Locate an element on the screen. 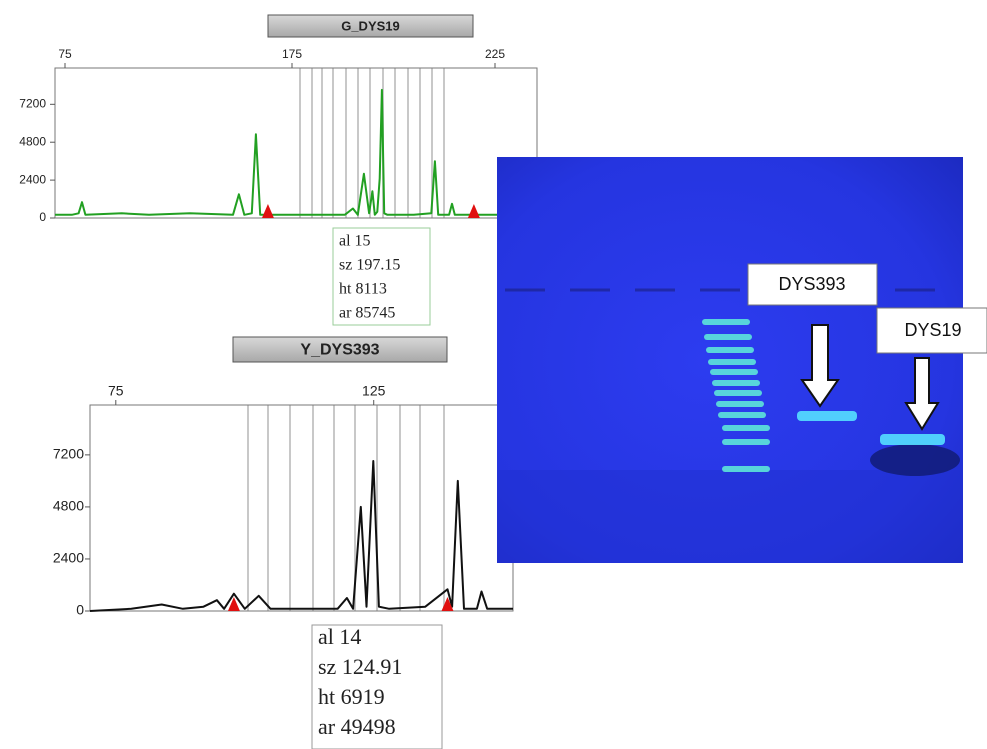 This screenshot has width=987, height=749. x-tick-label: 225 is located at coordinates (495, 54).